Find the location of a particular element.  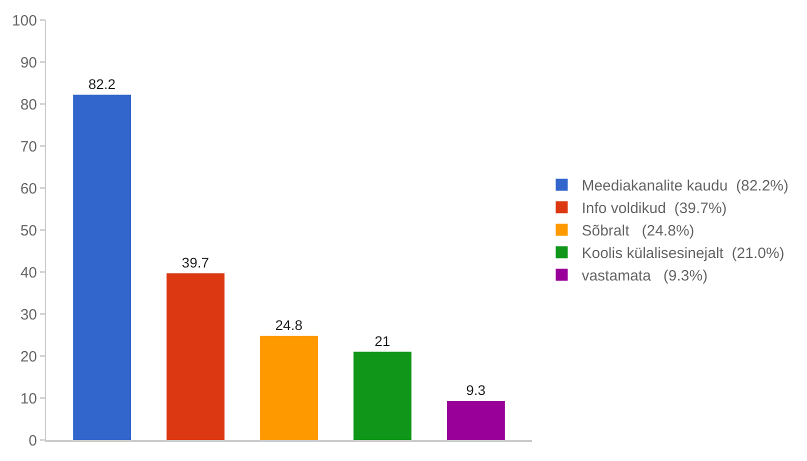

legend-label: Sõbralt (24.8%) is located at coordinates (638, 231).